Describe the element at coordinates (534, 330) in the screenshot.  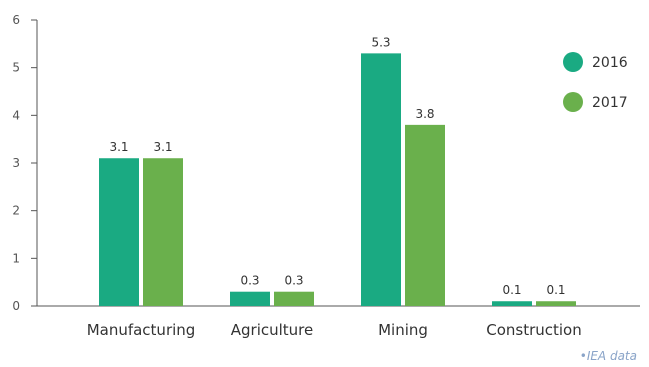
I see `x-category-label: Construction` at that location.